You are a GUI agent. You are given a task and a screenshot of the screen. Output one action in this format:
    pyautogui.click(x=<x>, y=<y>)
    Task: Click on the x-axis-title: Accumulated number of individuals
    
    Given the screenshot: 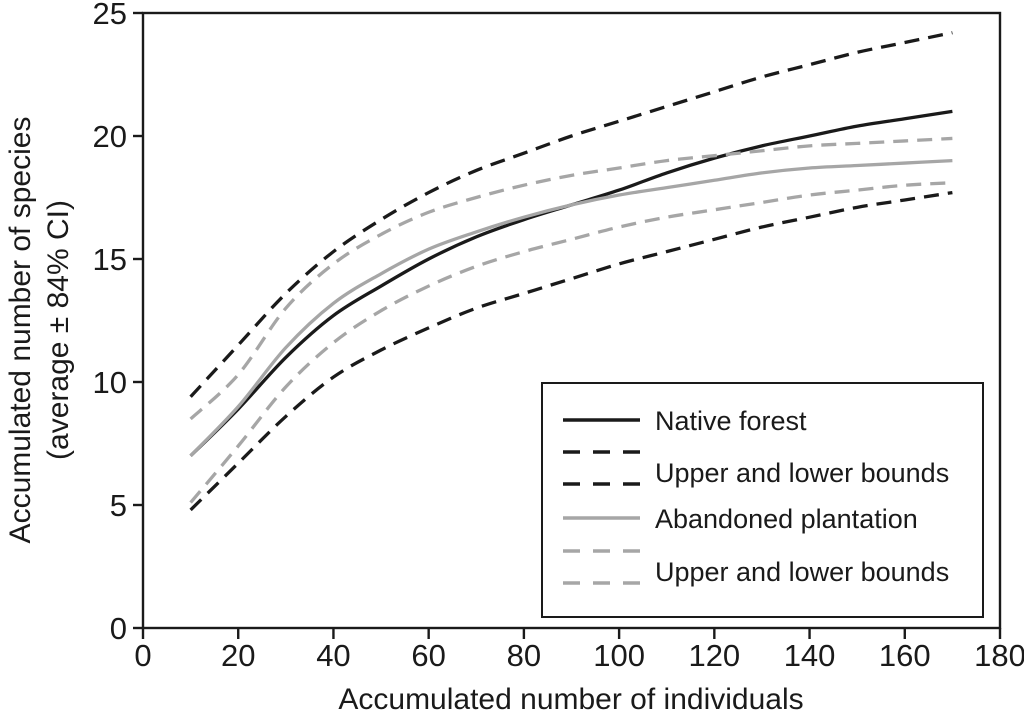 What is the action you would take?
    pyautogui.click(x=570, y=699)
    